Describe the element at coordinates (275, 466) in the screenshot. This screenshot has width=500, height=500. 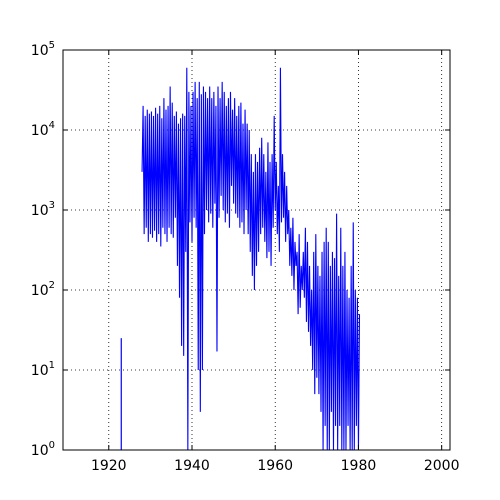
I see `x-tick-label: 1960` at that location.